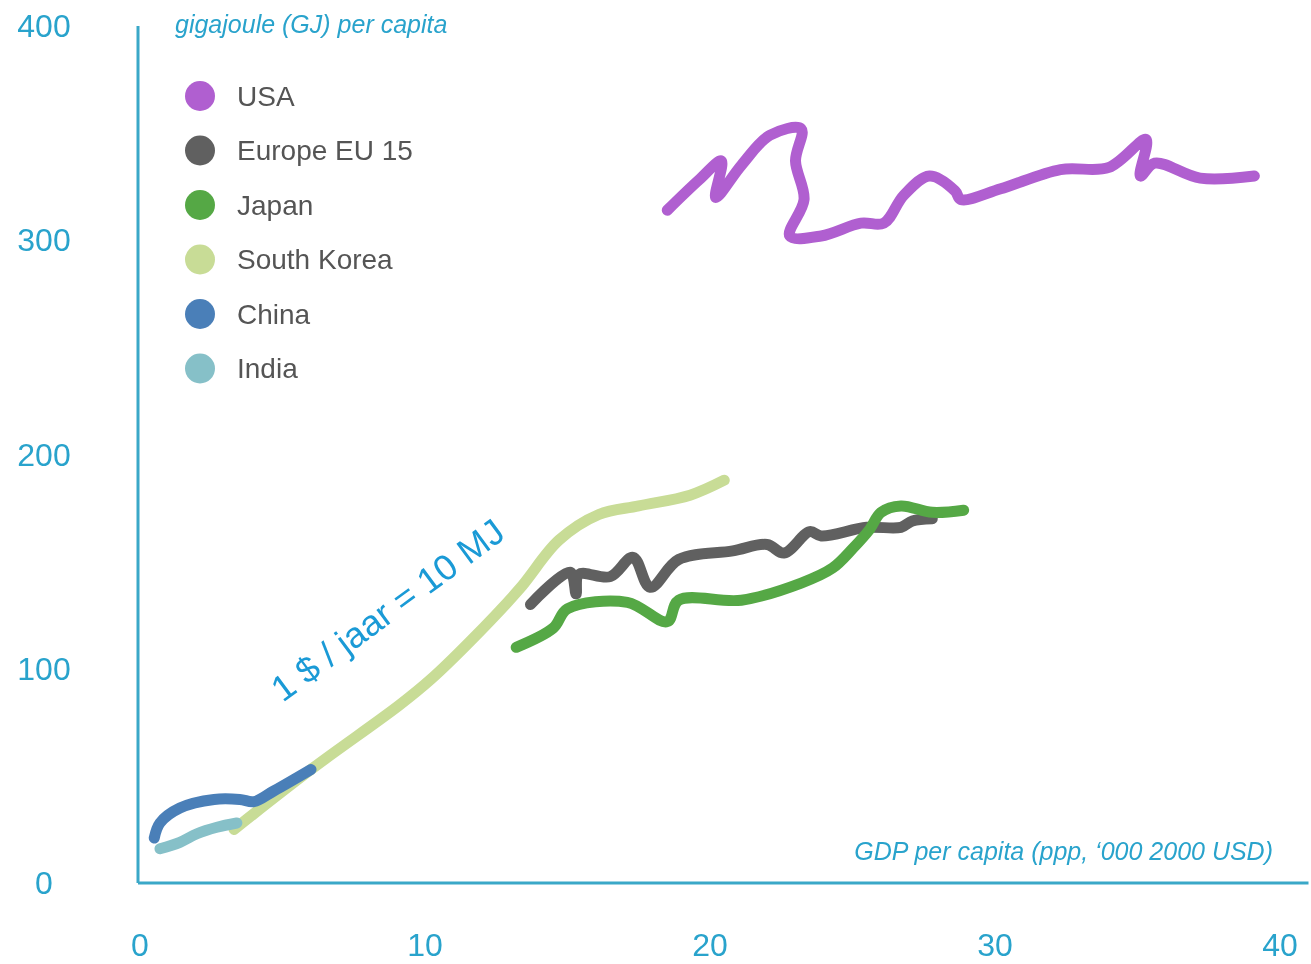 The width and height of the screenshot is (1311, 964). What do you see at coordinates (425, 945) in the screenshot?
I see `x-tick-label: 10` at bounding box center [425, 945].